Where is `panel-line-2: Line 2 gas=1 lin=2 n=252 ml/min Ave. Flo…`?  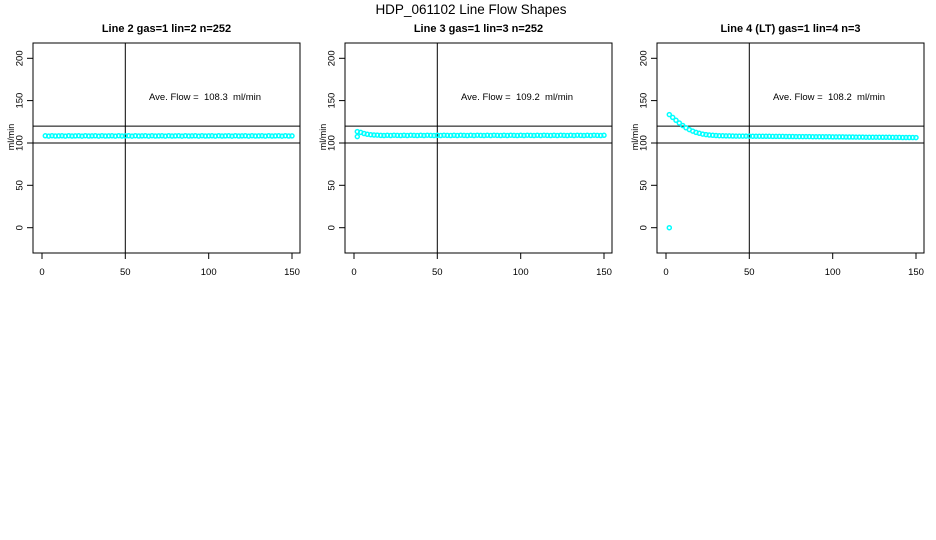
panel-line-2: Line 2 gas=1 lin=2 n=252 ml/min Ave. Flo… is located at coordinates (153, 150).